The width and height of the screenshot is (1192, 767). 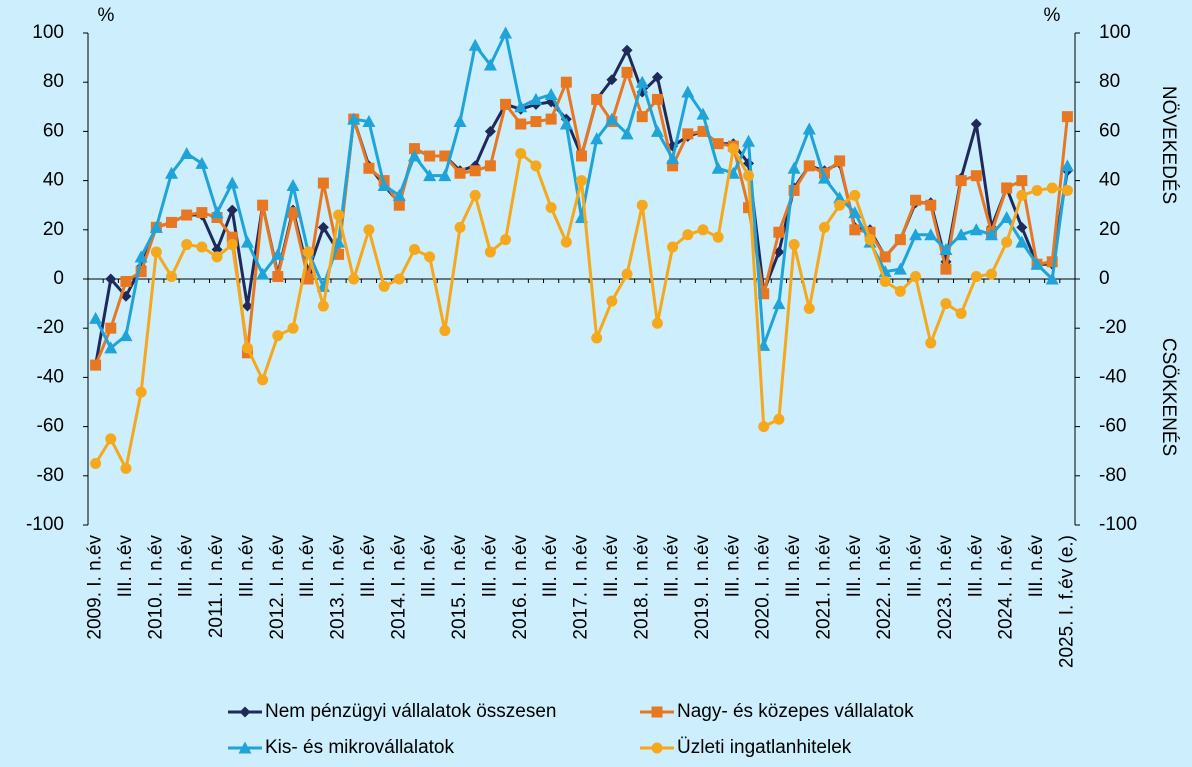 I want to click on x-tick-label: 2015. I. n.év, so click(x=459, y=587).